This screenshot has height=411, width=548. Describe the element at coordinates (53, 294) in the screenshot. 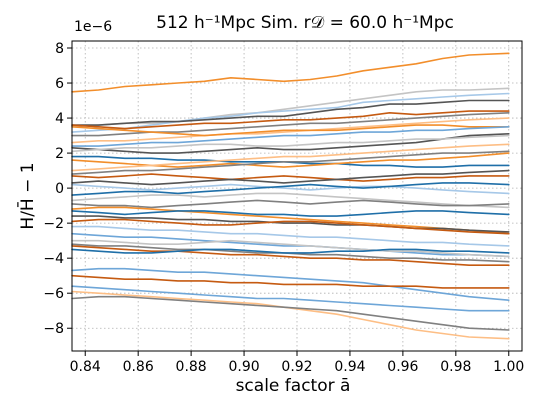

I see `y-tick-label: −6` at that location.